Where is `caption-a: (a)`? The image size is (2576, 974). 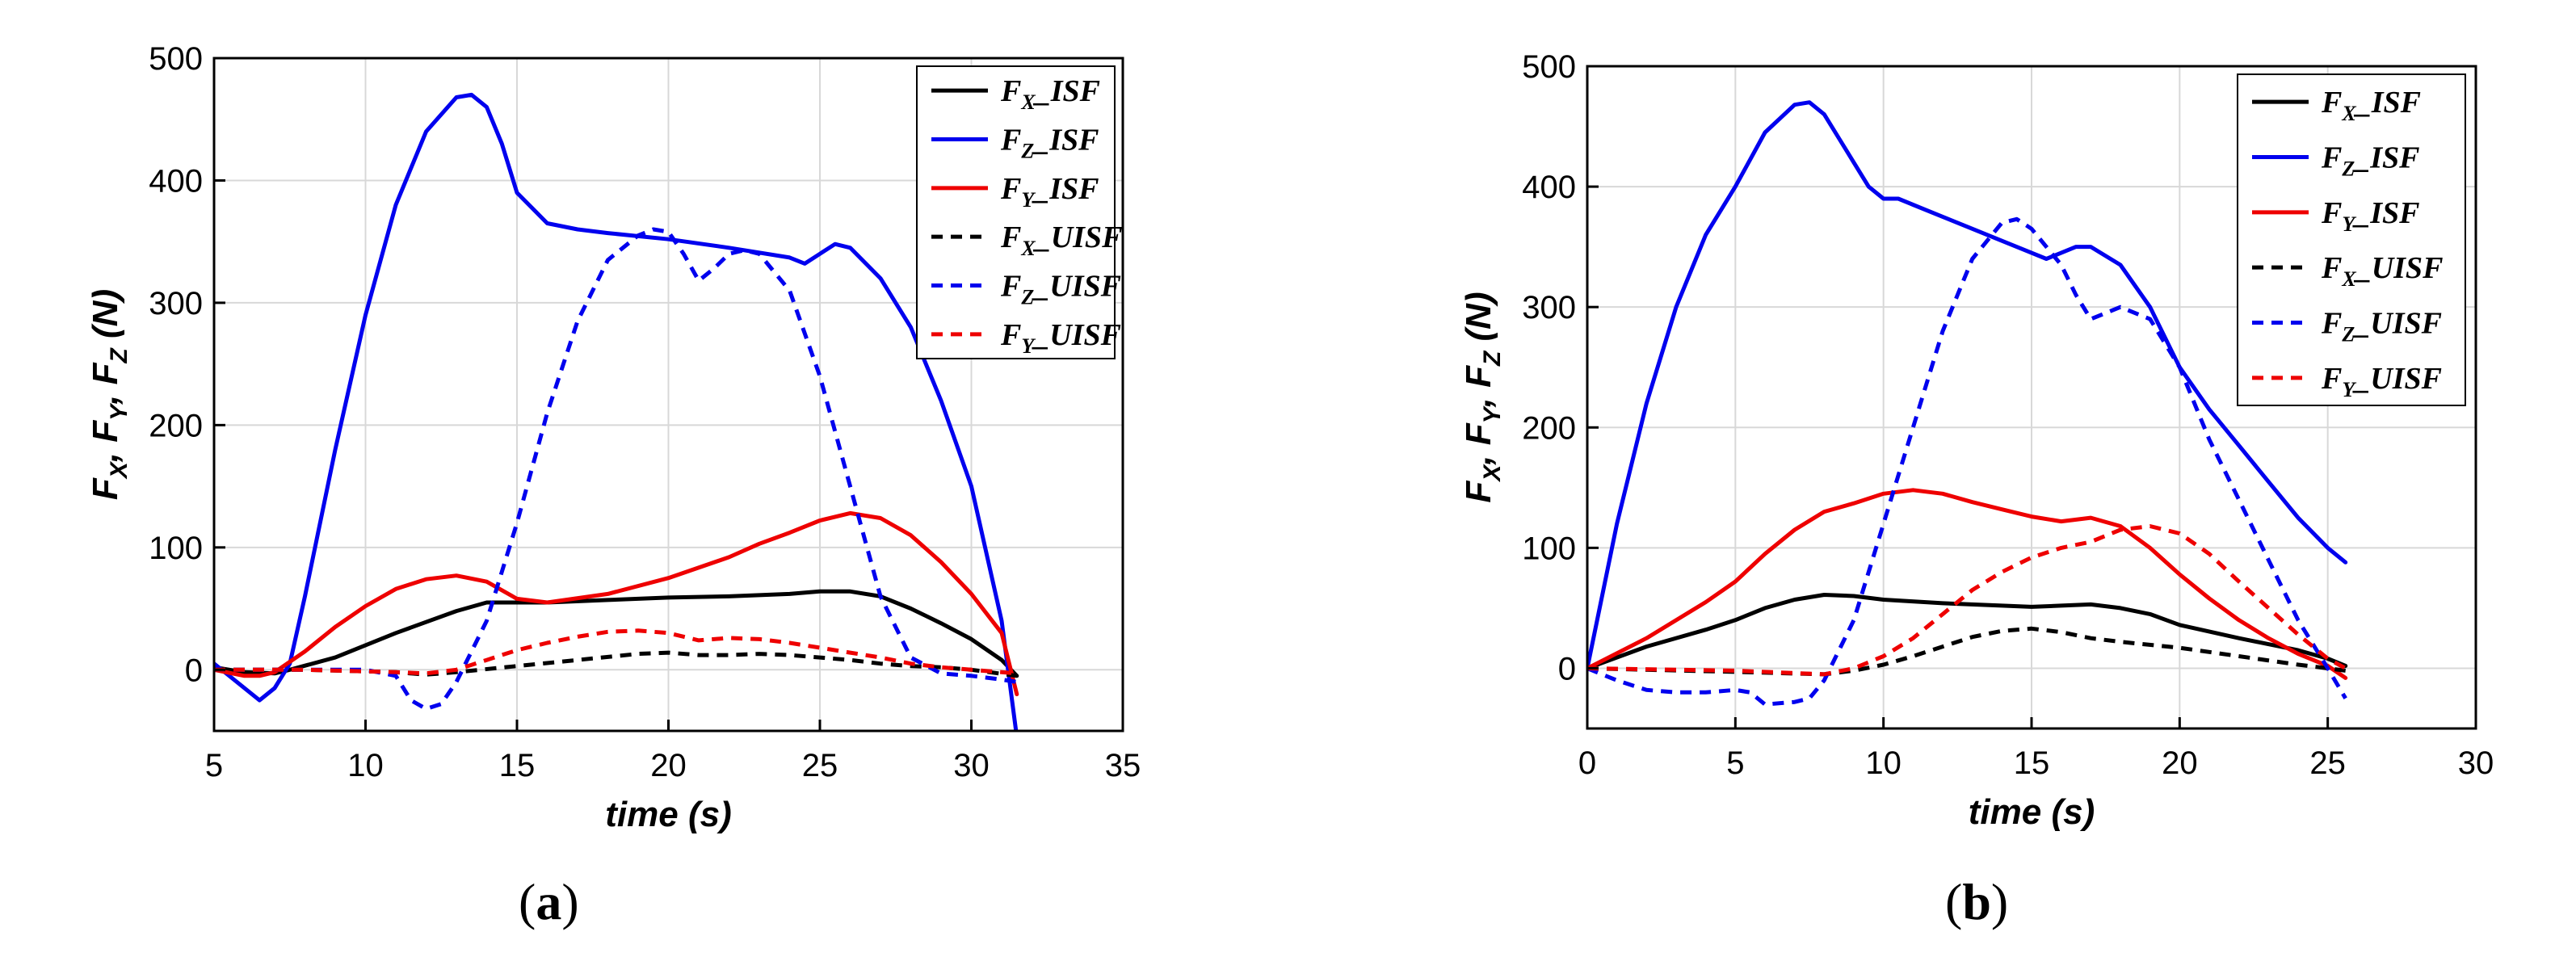
caption-a: (a) is located at coordinates (549, 901).